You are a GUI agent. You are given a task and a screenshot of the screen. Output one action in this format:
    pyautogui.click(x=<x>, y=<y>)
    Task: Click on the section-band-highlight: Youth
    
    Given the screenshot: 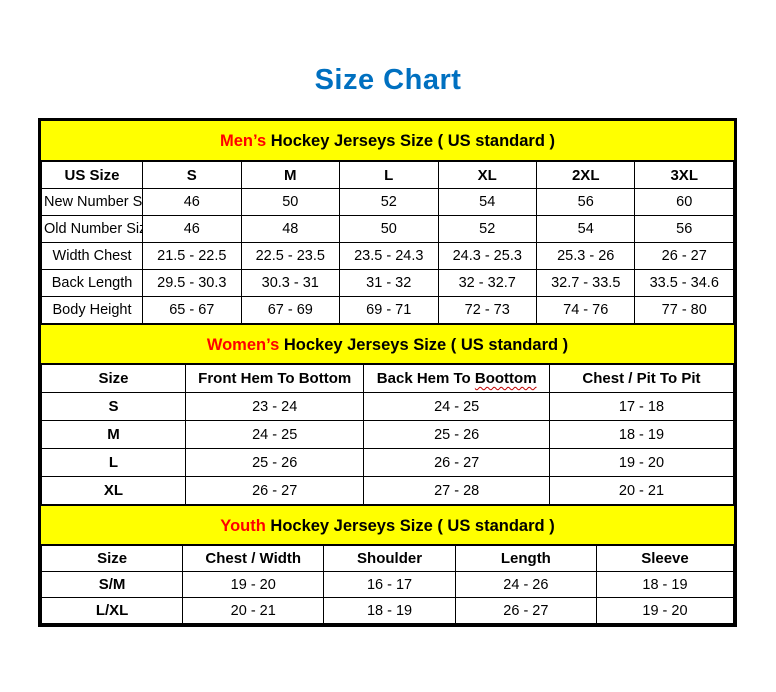 What is the action you would take?
    pyautogui.click(x=243, y=526)
    